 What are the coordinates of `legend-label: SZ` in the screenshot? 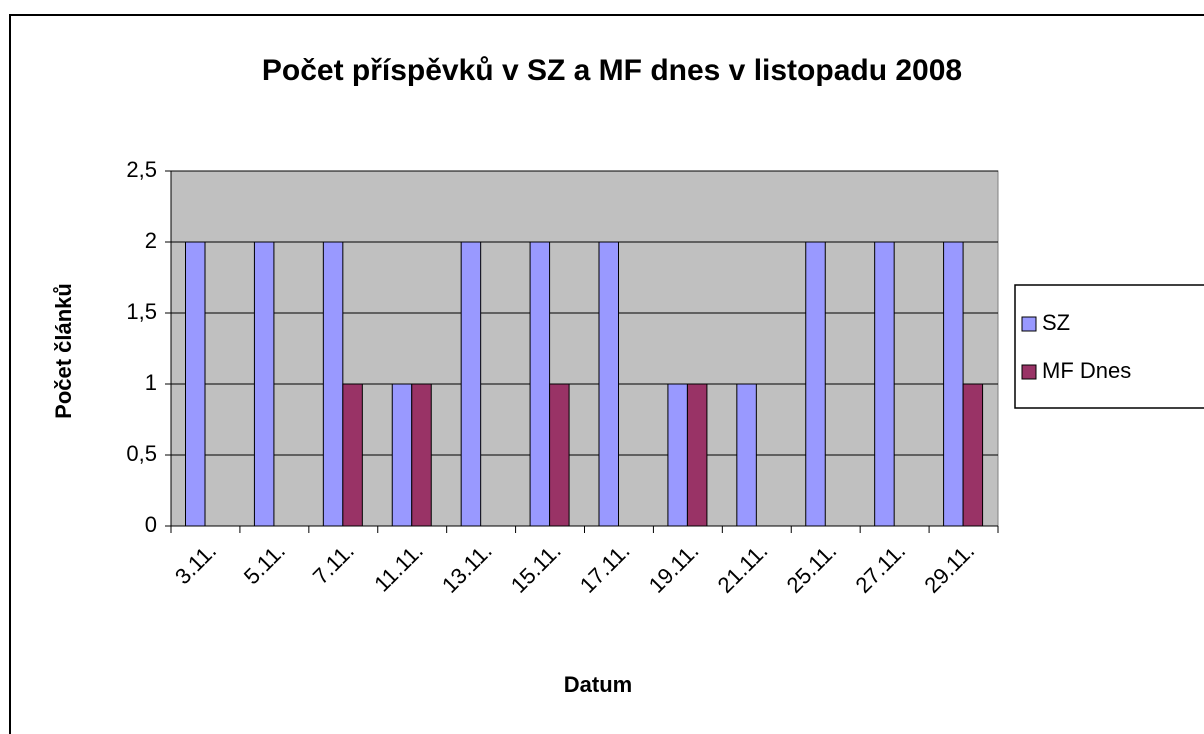 It's located at (1056, 322).